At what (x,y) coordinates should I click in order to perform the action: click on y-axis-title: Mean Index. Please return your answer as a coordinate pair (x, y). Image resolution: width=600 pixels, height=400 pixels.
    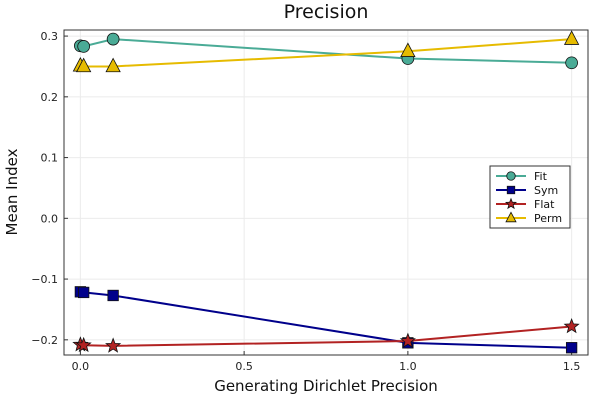
    Looking at the image, I should click on (12, 191).